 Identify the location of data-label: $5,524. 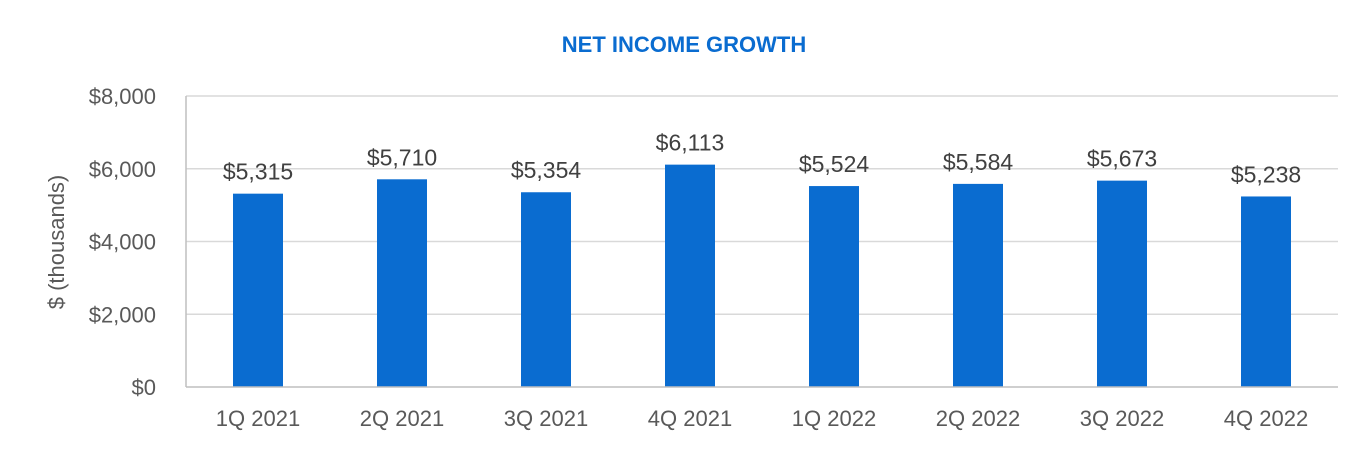
(834, 164).